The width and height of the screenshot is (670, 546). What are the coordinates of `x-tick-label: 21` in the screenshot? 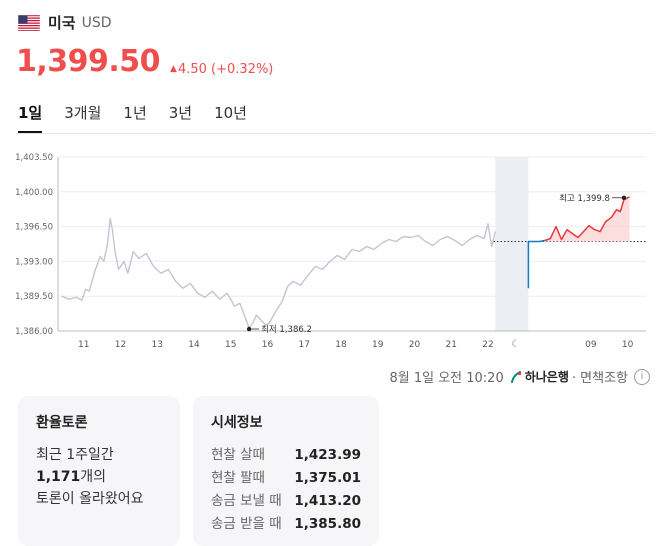 It's located at (450, 345).